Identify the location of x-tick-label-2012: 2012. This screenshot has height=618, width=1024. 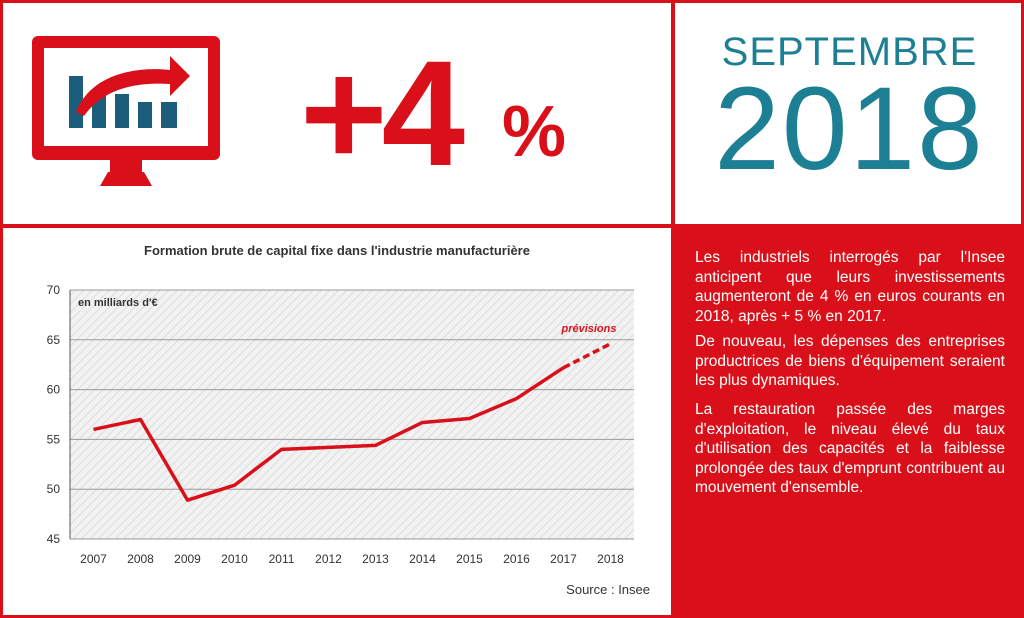
(328, 559).